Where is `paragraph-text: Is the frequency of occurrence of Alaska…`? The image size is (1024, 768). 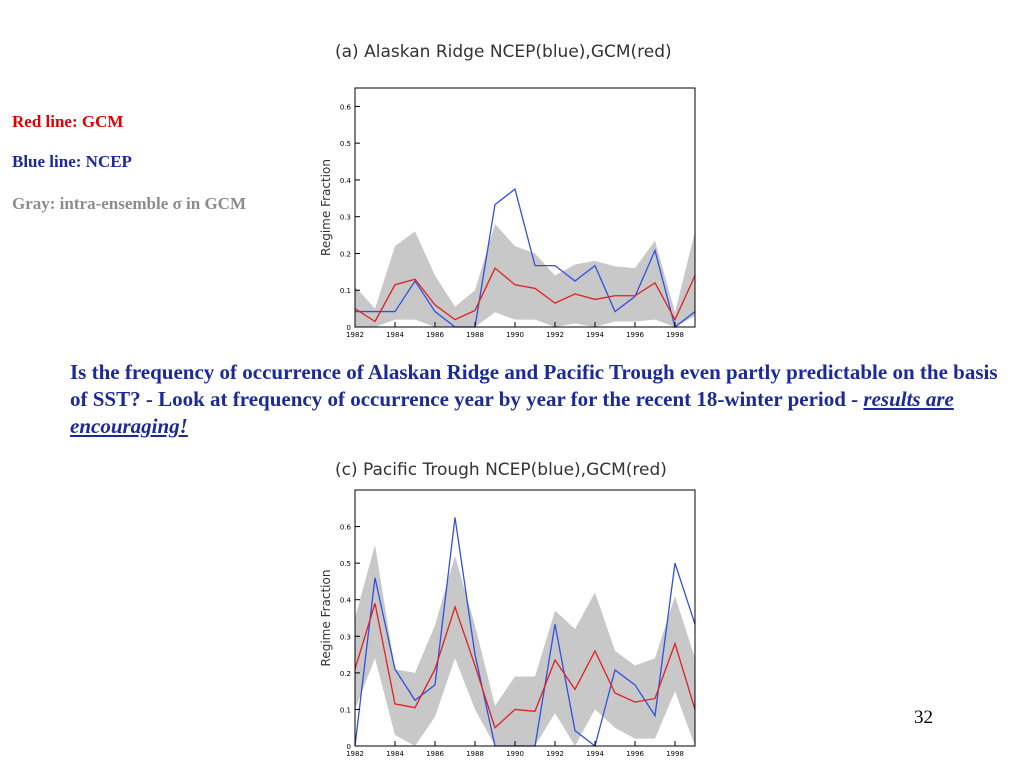
paragraph-text: Is the frequency of occurrence of Alaska… is located at coordinates (534, 385).